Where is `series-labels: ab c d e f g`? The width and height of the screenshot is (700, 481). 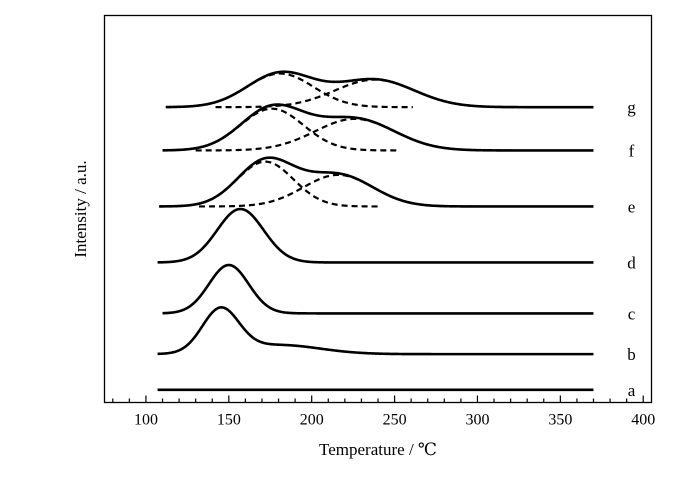 series-labels: ab c d e f g is located at coordinates (631, 249).